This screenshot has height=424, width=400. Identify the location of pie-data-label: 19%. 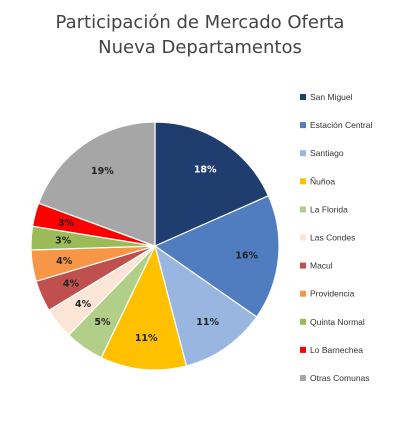
(102, 171).